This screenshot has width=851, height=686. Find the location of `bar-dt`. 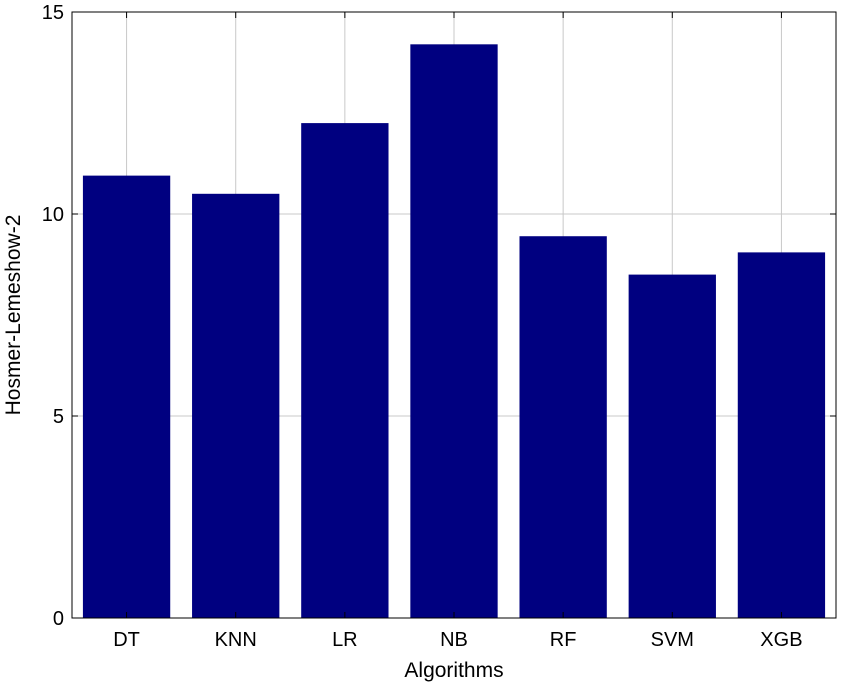

bar-dt is located at coordinates (126, 396).